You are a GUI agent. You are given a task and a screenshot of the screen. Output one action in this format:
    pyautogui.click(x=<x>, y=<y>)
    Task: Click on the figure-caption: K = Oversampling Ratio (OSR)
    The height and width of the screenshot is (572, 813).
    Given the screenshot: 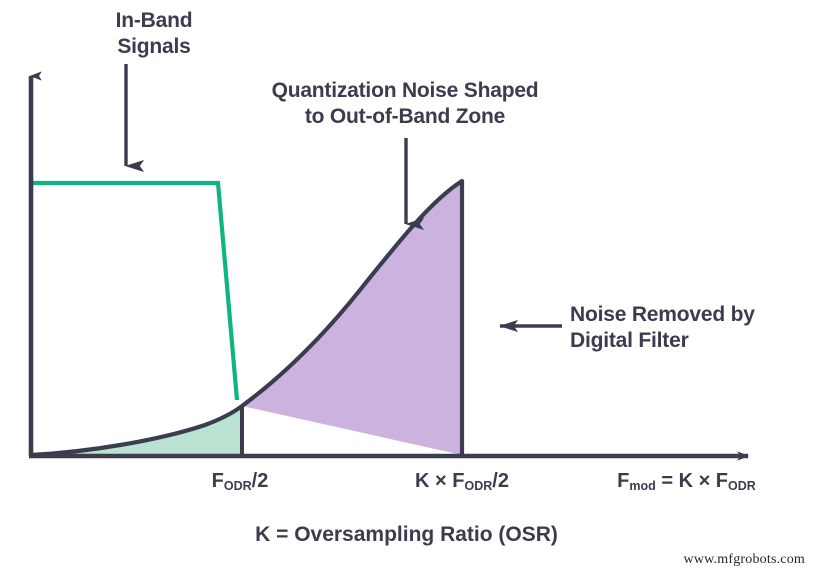 What is the action you would take?
    pyautogui.click(x=406, y=534)
    